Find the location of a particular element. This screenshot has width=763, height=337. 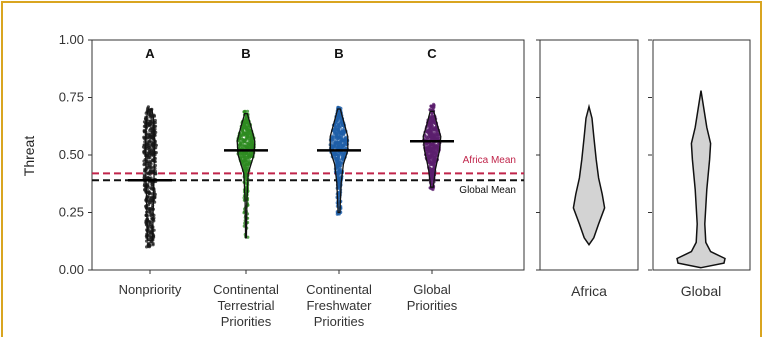

y-tick-label: 0.25 is located at coordinates (71, 212).